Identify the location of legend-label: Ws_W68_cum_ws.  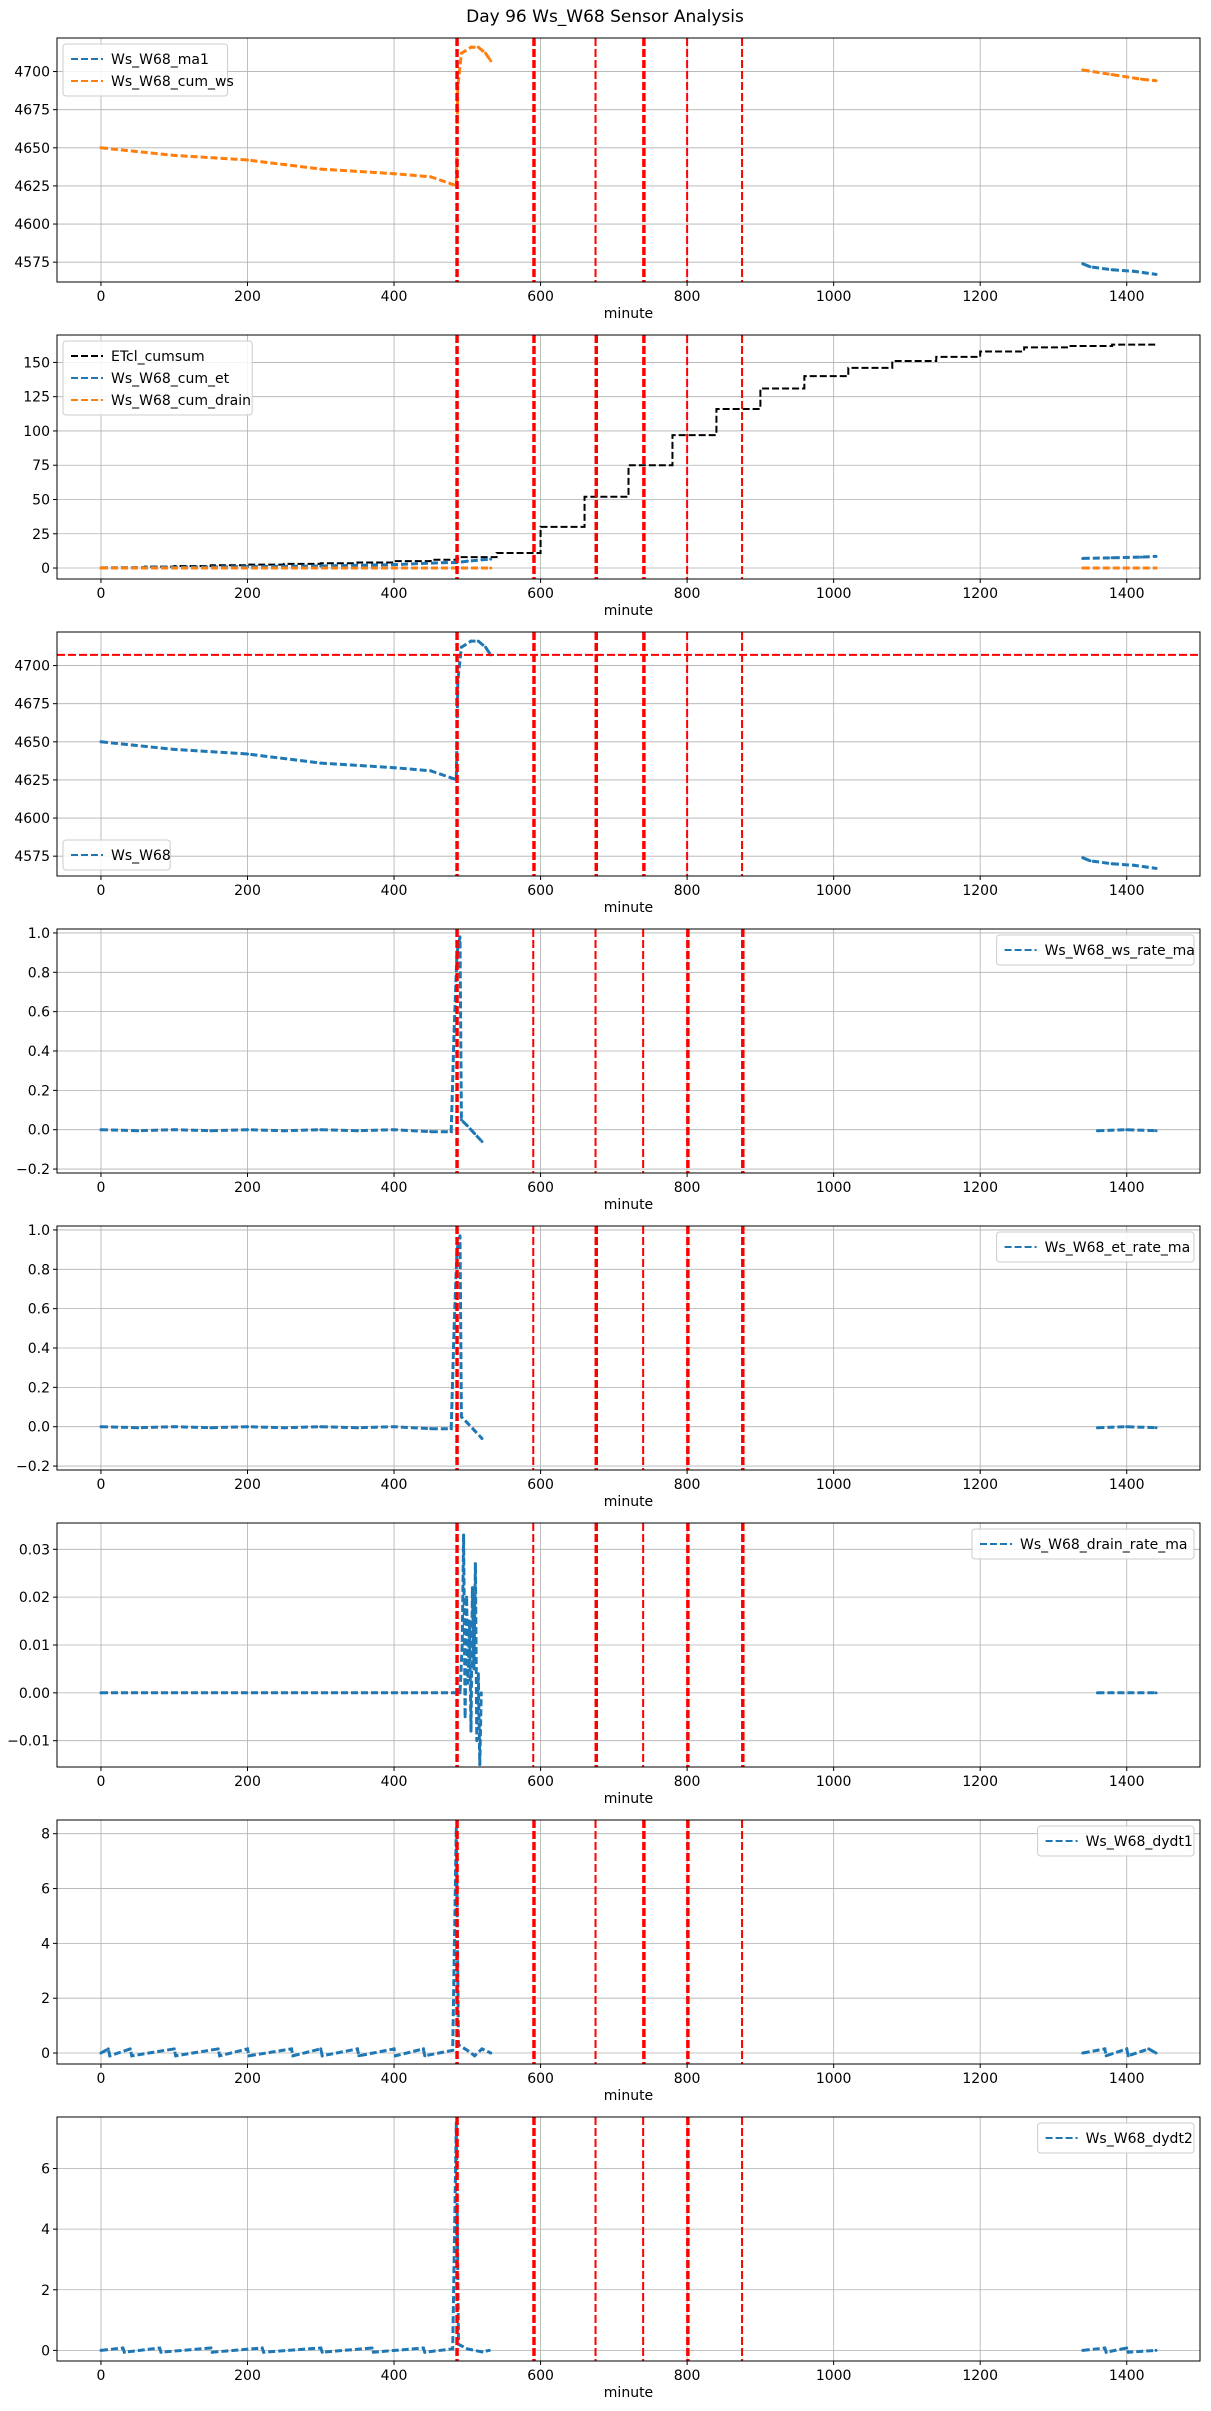
(172, 82).